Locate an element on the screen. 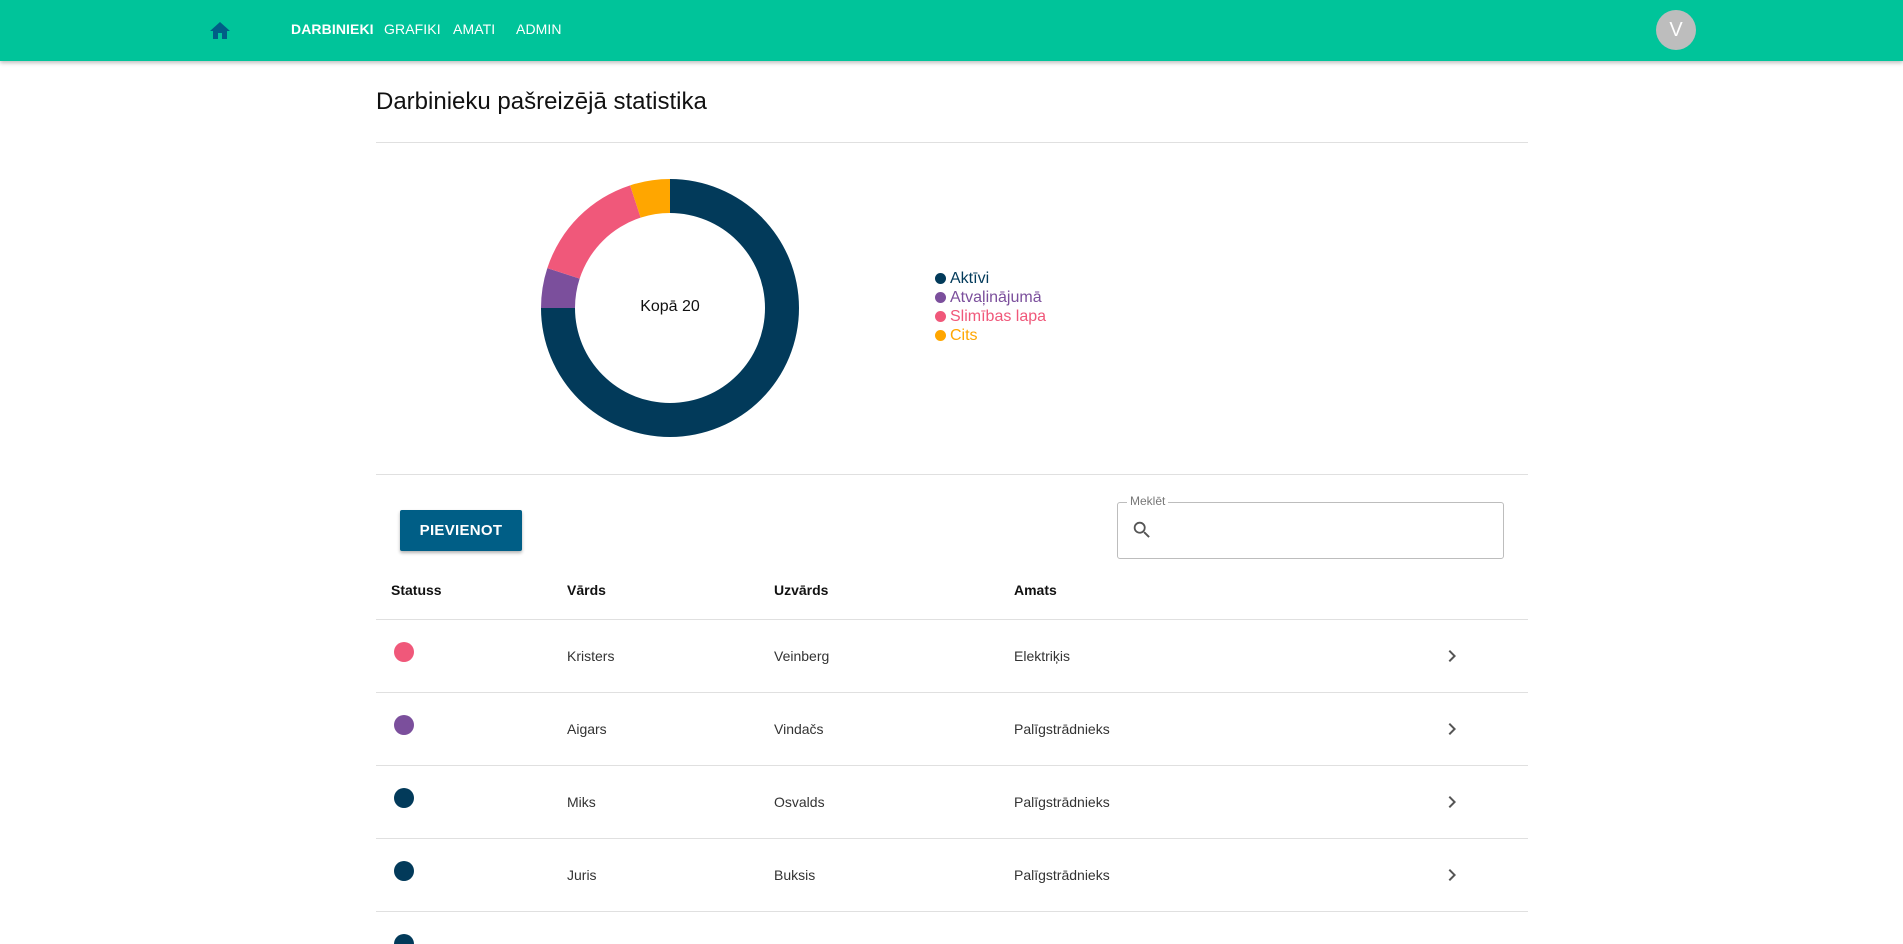  avatar: V is located at coordinates (1676, 30).